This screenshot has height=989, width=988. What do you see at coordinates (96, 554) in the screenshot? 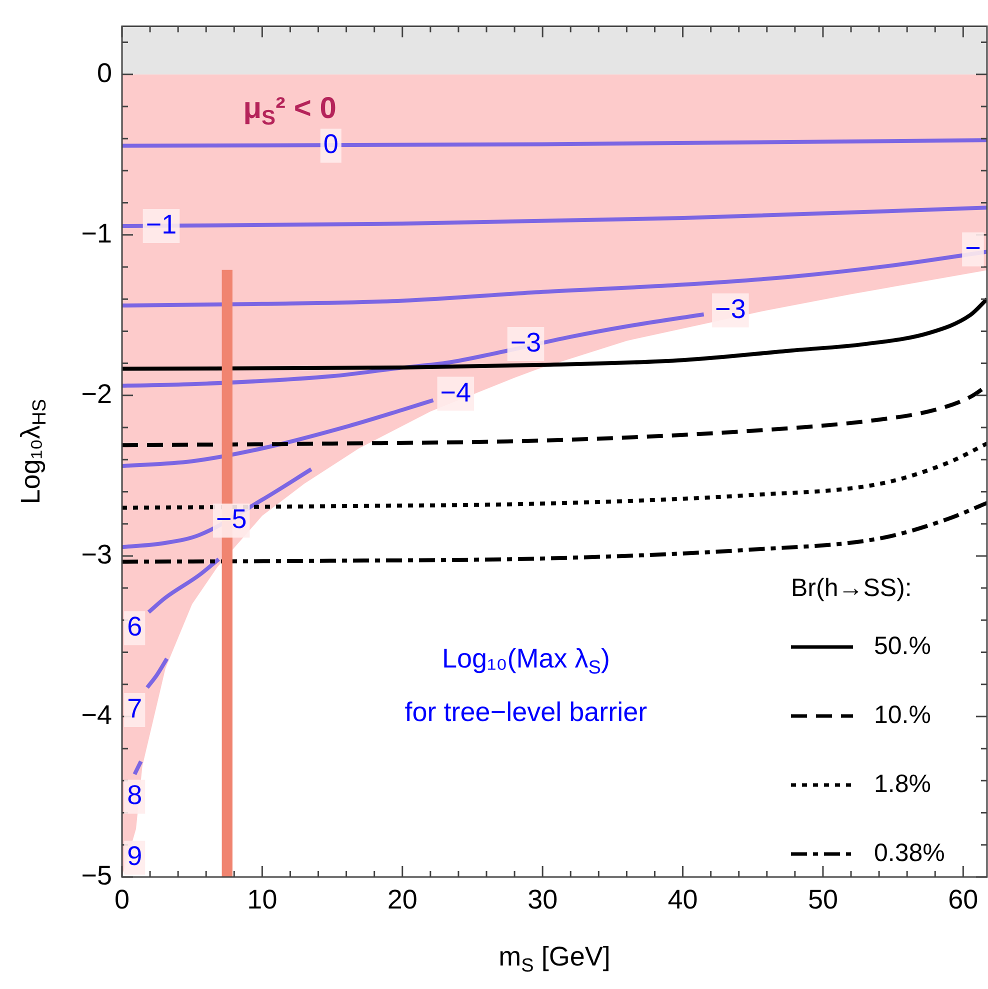
I see `y-tick-label: −3` at bounding box center [96, 554].